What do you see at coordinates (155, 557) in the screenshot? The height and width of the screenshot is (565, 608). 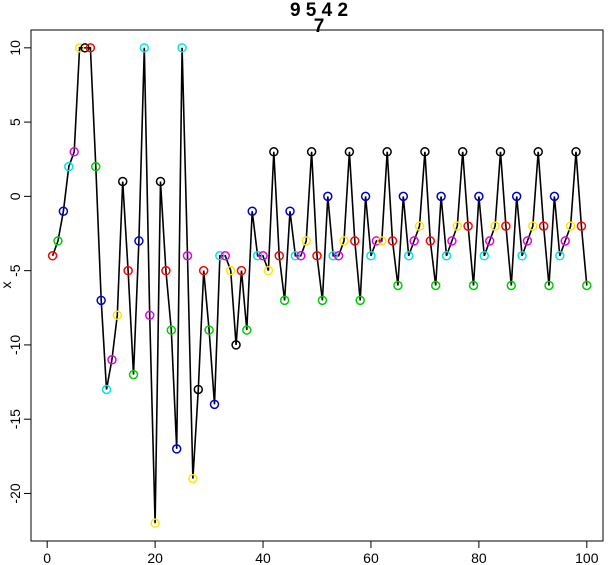 I see `x-tick-label: 20` at bounding box center [155, 557].